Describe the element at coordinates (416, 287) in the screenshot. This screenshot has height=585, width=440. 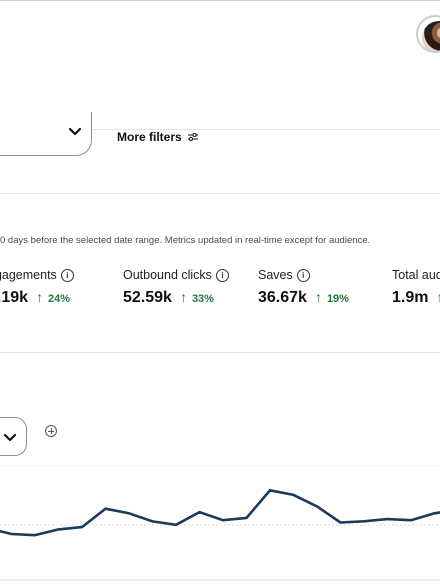
I see `metric-total-audience: Total audi 1.9m ↑` at that location.